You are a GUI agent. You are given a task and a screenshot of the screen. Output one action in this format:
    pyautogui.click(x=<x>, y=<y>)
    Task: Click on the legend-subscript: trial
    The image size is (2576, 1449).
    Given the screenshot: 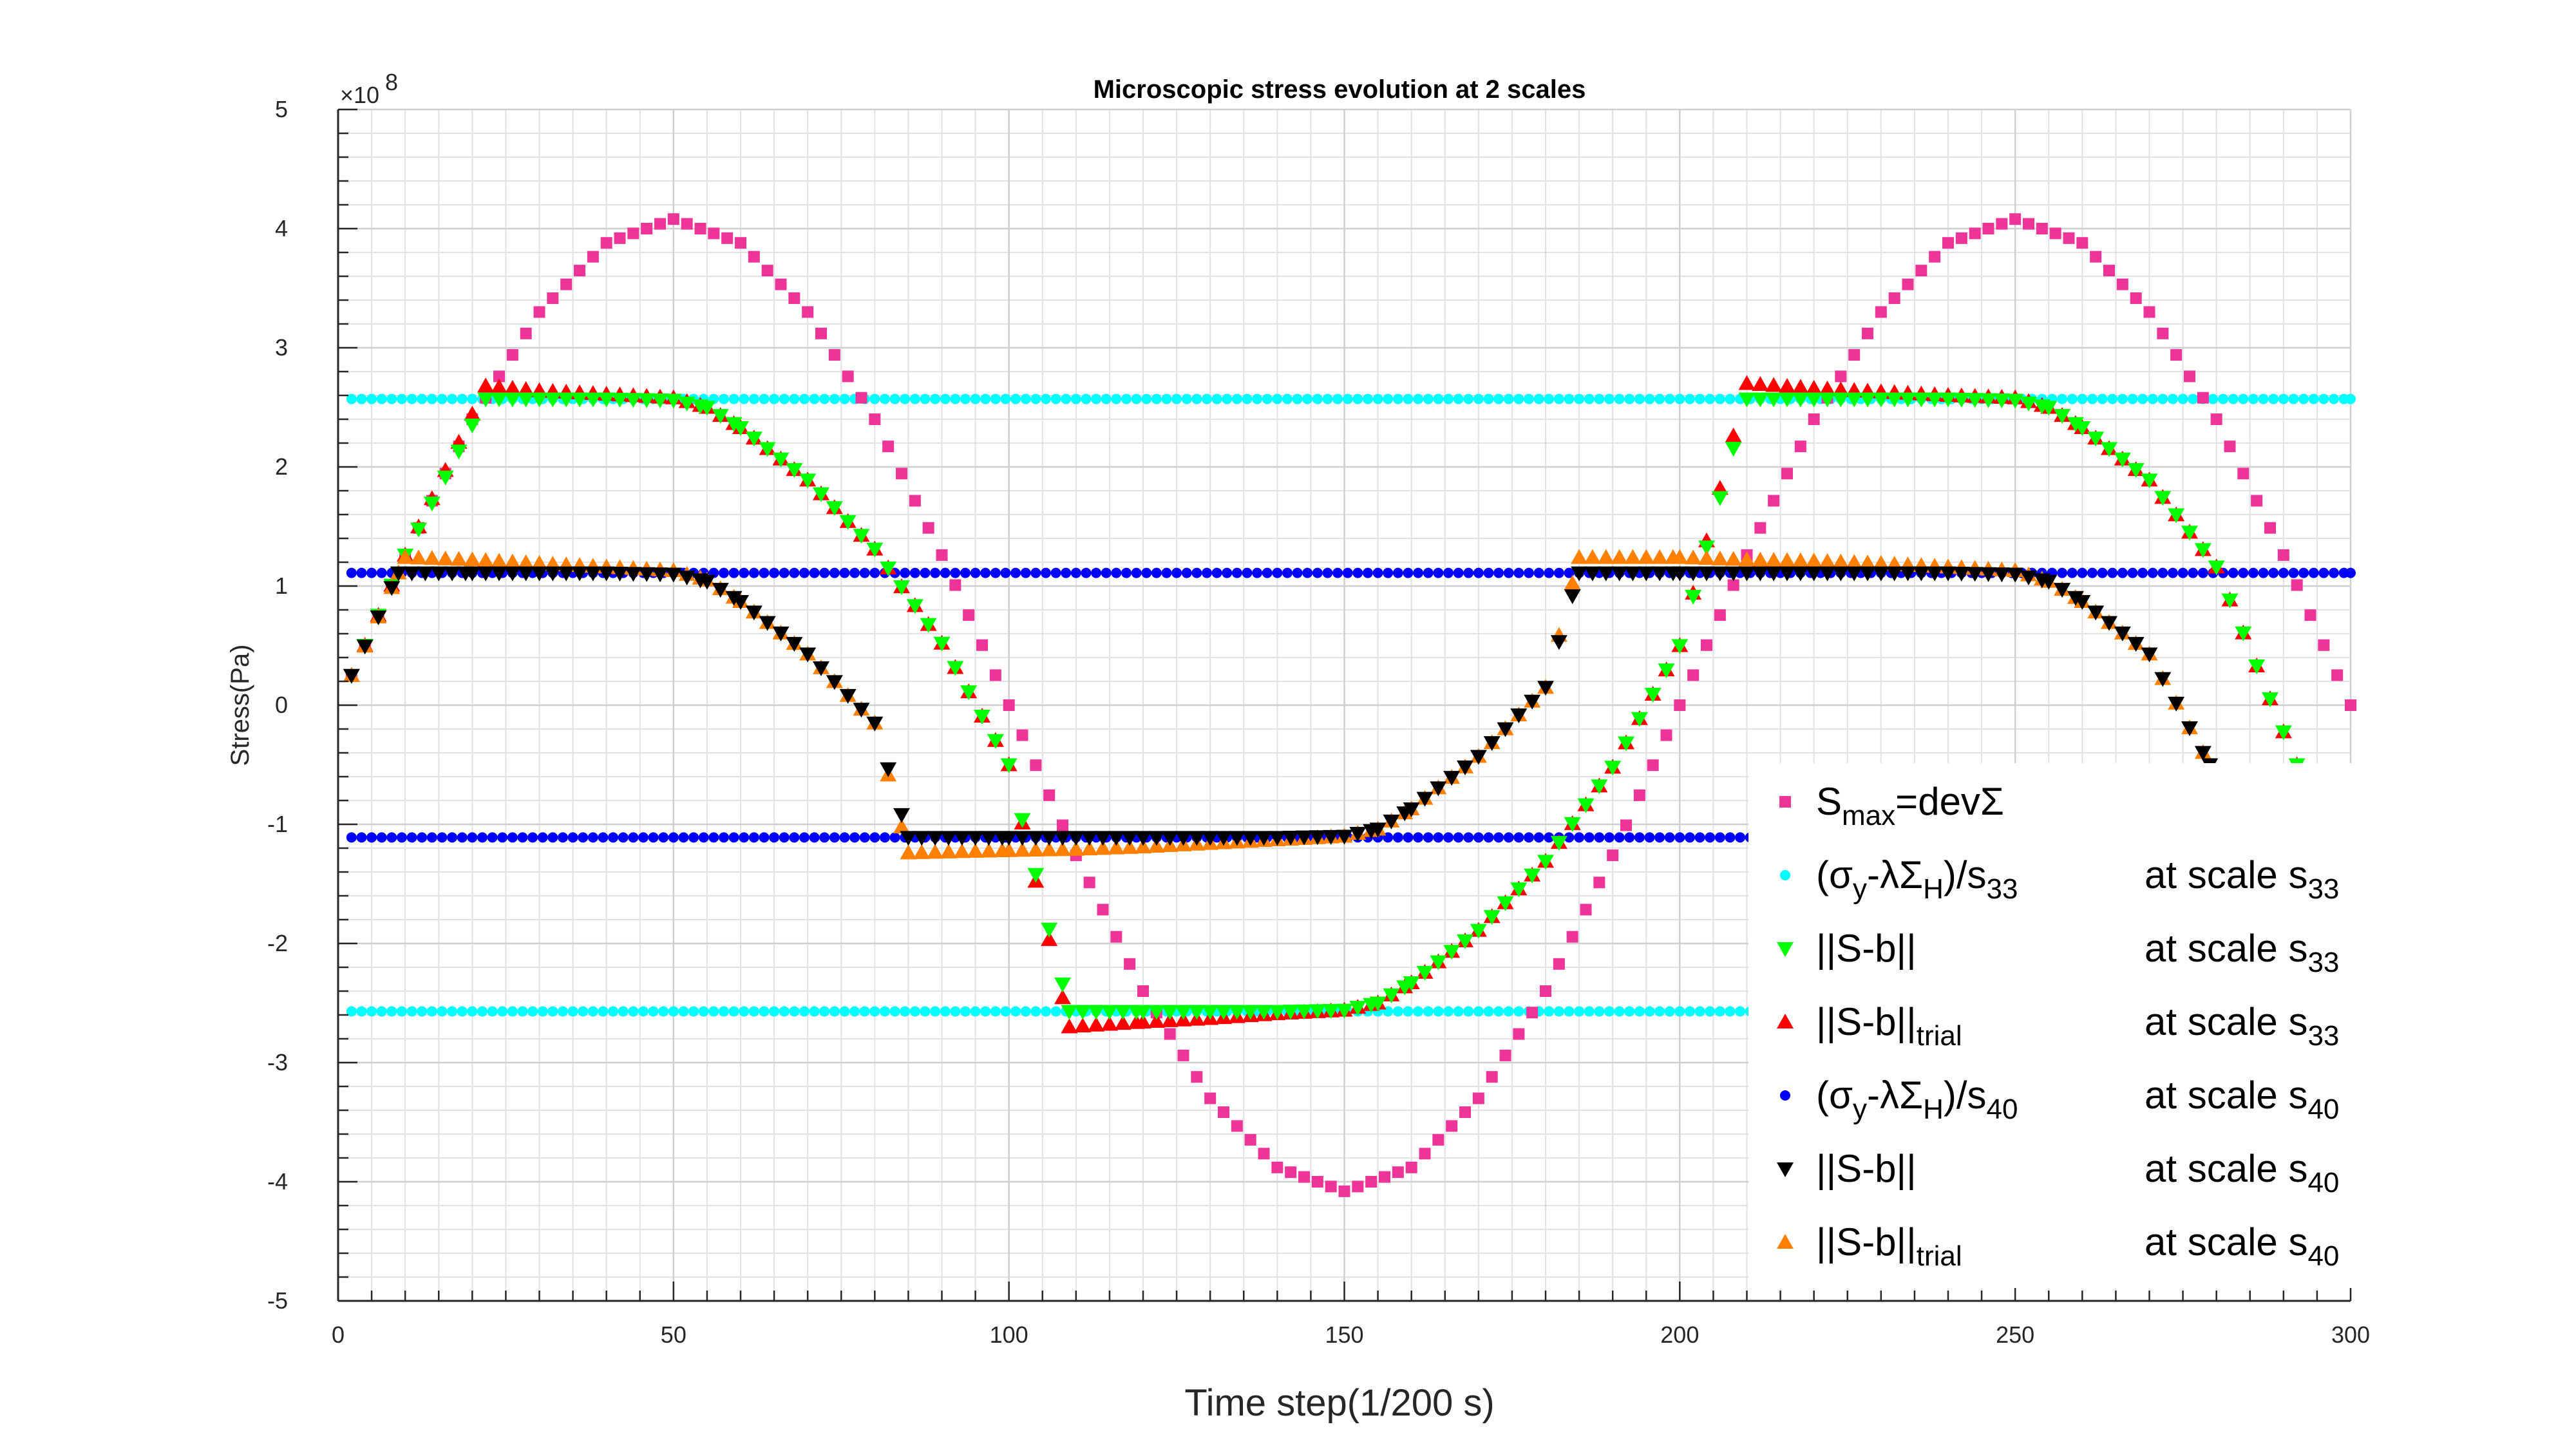 What is the action you would take?
    pyautogui.click(x=1940, y=1036)
    